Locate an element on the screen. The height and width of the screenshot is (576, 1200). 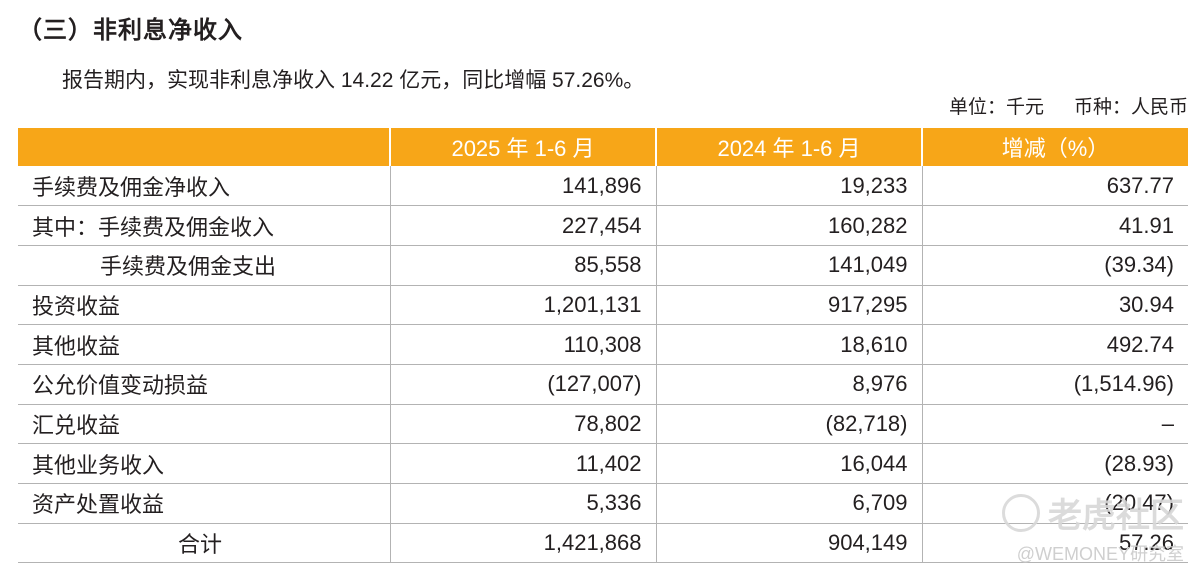
table-row: 汇兑收益 78,802 (82,718) – is located at coordinates (603, 424).